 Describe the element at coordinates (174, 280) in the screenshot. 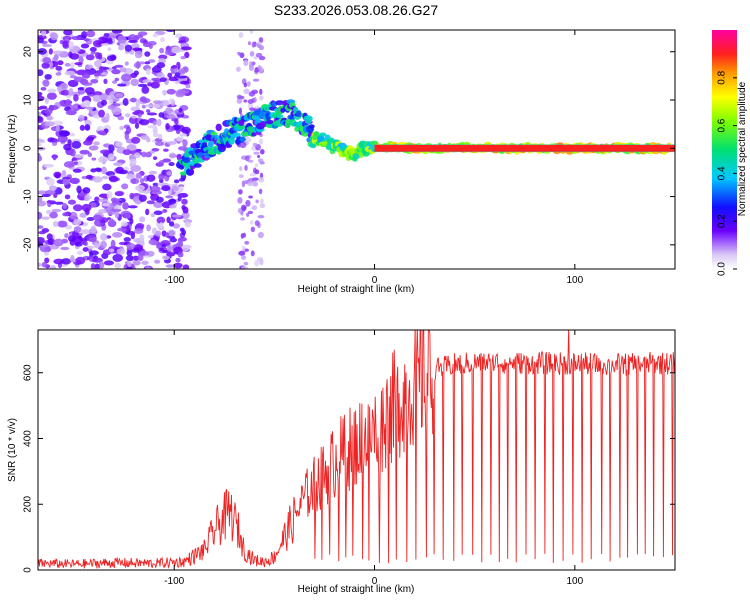

I see `x-tick-label: -100` at that location.